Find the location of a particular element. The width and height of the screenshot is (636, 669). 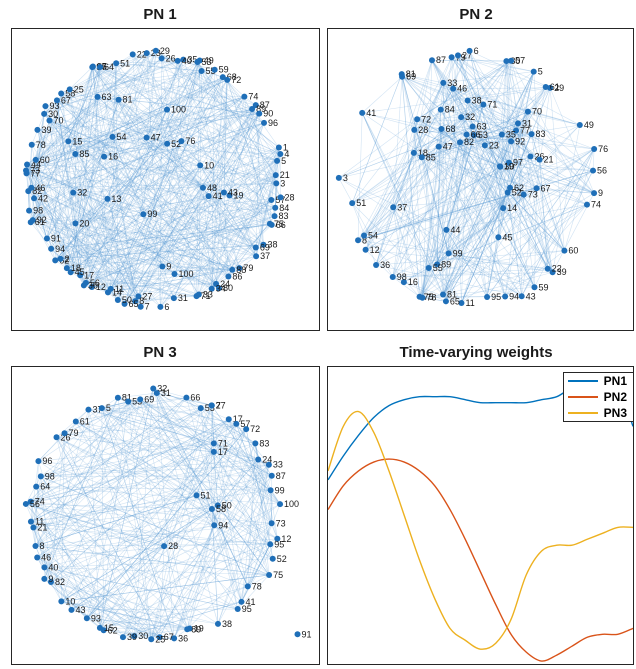

chart-title: PN 3 is located at coordinates (160, 352).